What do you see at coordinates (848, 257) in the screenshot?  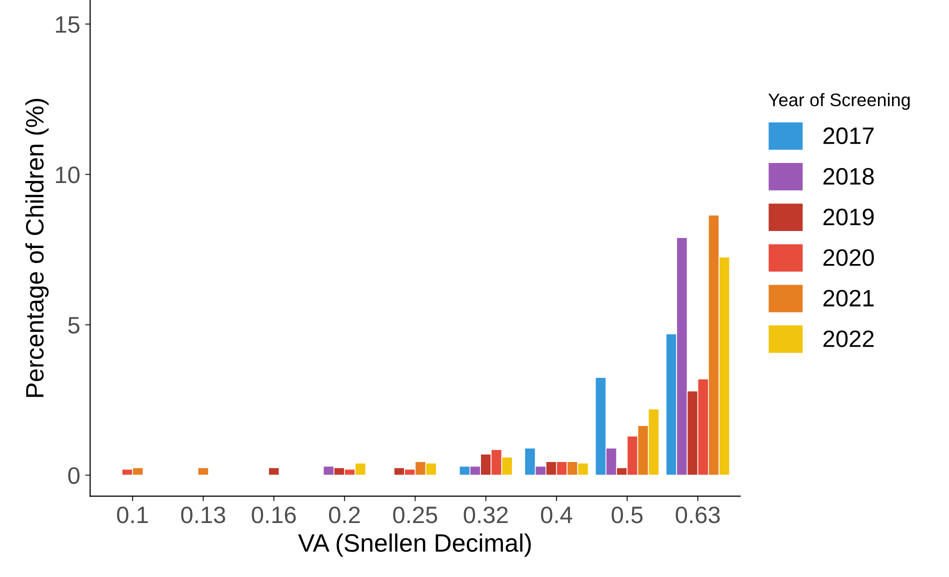 I see `legend-label: 2020` at bounding box center [848, 257].